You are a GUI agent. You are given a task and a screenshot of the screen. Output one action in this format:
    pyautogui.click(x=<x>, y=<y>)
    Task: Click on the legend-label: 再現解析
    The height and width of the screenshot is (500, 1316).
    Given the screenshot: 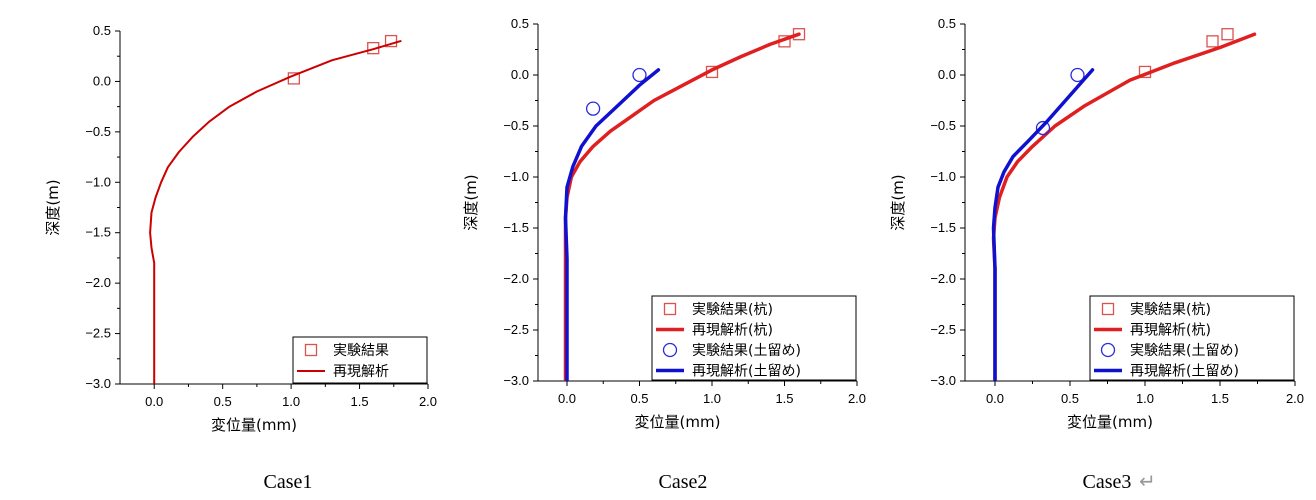 What is the action you would take?
    pyautogui.click(x=361, y=372)
    